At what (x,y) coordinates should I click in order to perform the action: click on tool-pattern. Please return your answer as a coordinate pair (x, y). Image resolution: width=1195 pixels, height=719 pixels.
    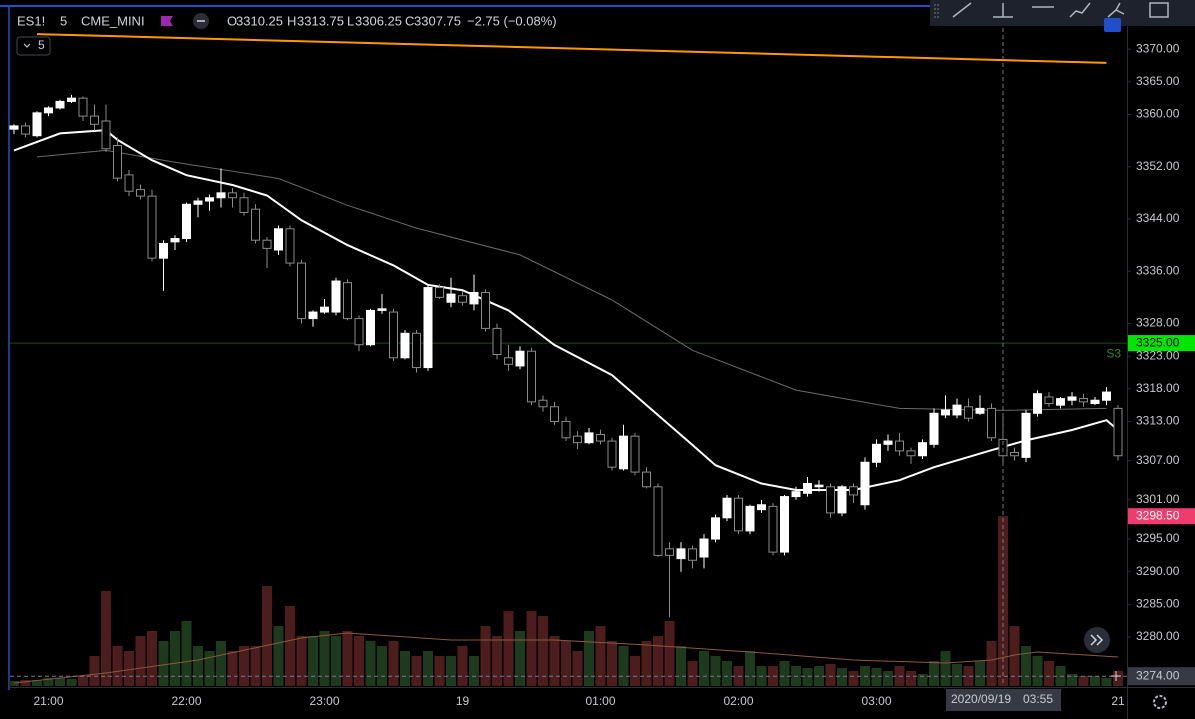
    Looking at the image, I should click on (1116, 10).